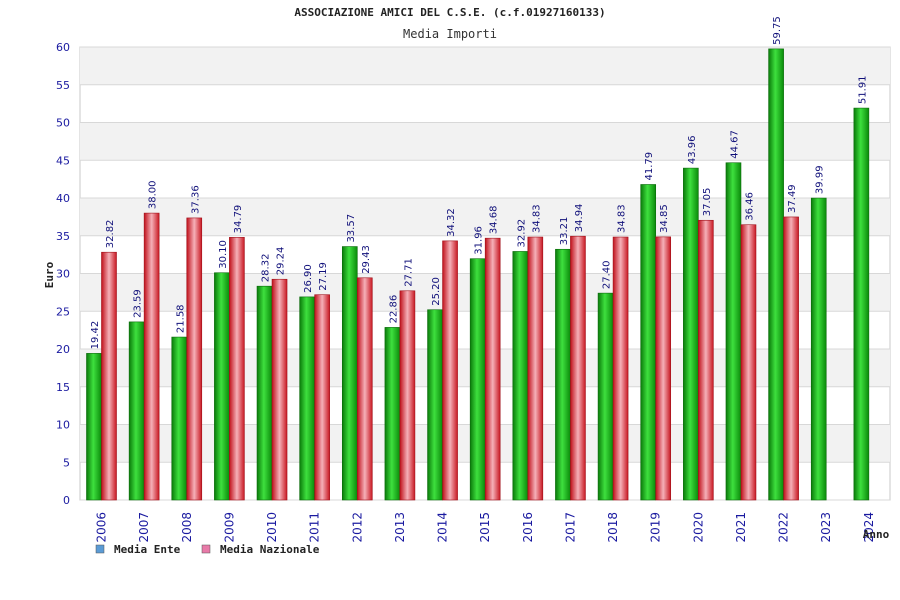 The height and width of the screenshot is (600, 900). What do you see at coordinates (528, 527) in the screenshot?
I see `x-tick-label: 2016` at bounding box center [528, 527].